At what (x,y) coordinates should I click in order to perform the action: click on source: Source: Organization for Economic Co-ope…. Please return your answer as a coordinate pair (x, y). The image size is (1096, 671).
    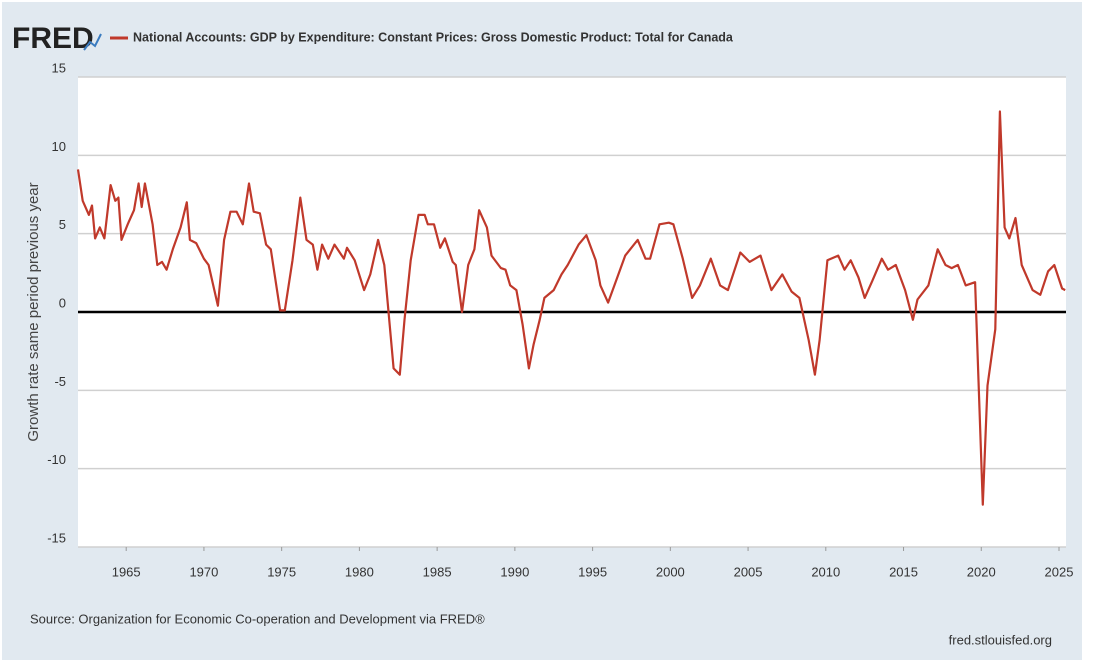
    Looking at the image, I should click on (257, 618).